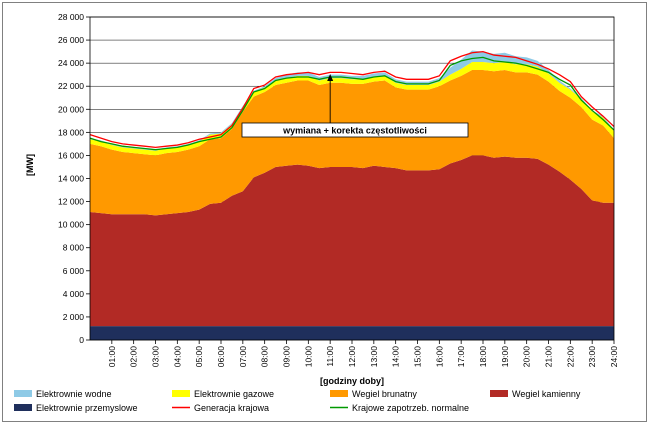 Image resolution: width=650 pixels, height=425 pixels. What do you see at coordinates (505, 357) in the screenshot?
I see `x-tick-label: 19:00` at bounding box center [505, 357].